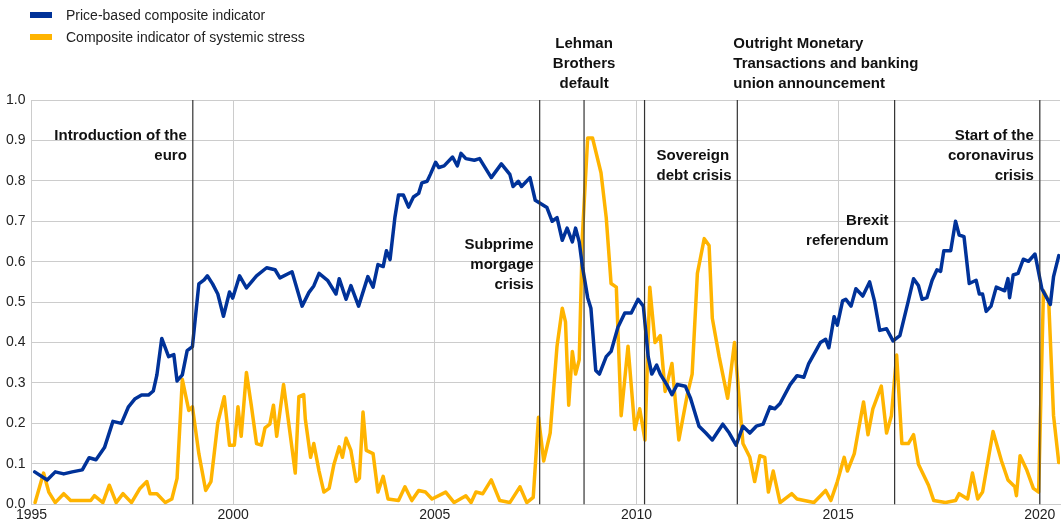 The width and height of the screenshot is (1064, 527). I want to click on legend-label: Composite indicator of systemic stress, so click(185, 37).